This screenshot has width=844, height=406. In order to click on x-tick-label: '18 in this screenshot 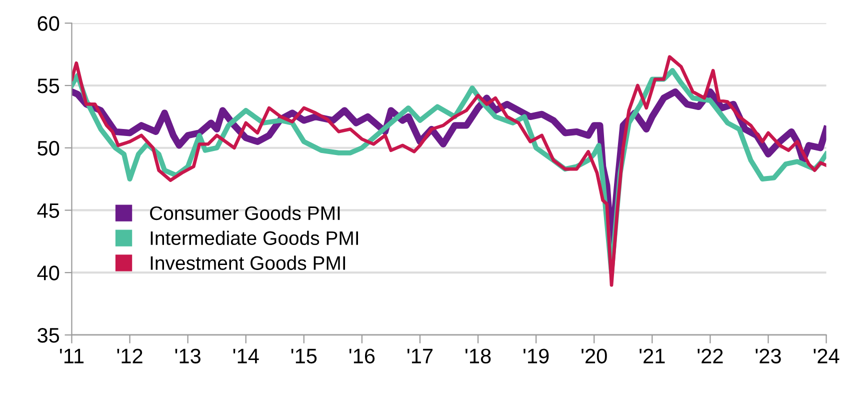, I will do `click(478, 356)`.